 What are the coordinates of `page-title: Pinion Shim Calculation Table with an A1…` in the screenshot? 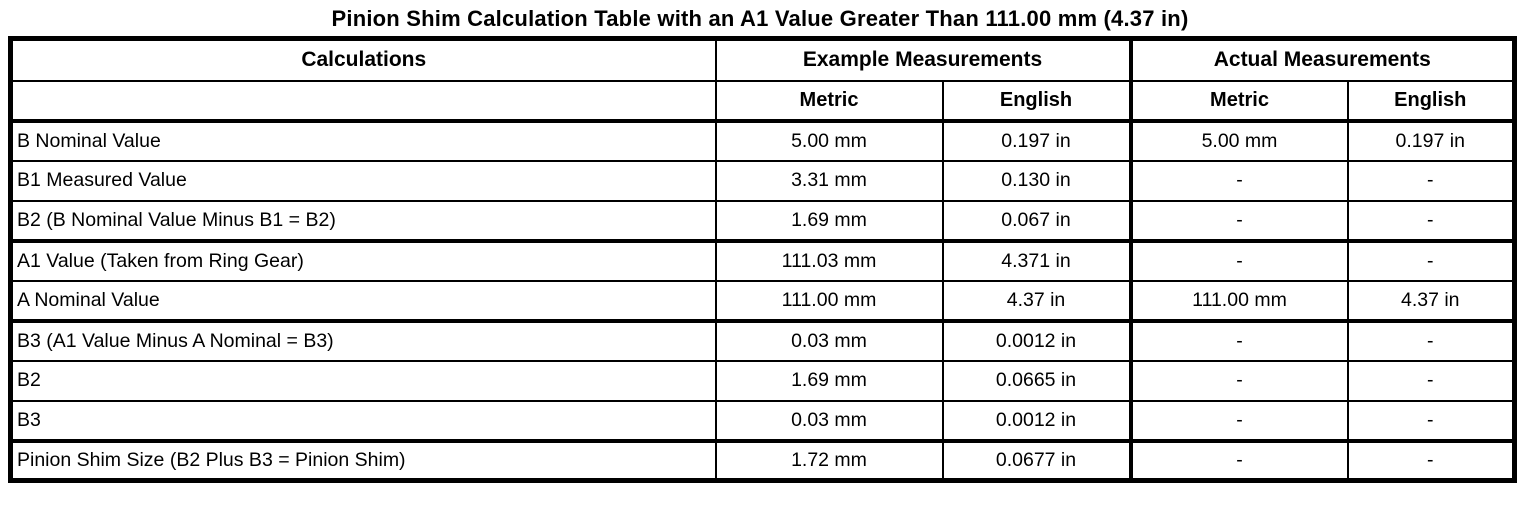 It's located at (760, 18).